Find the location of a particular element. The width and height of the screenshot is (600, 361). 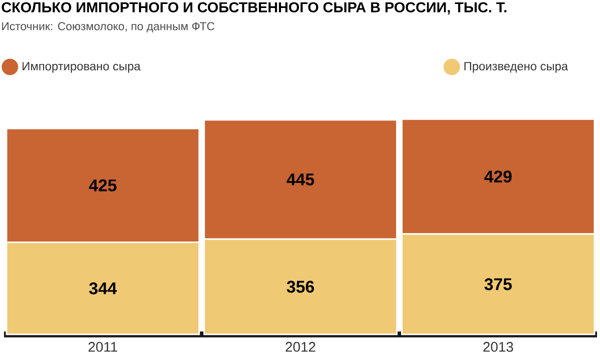

data-label: 429 is located at coordinates (498, 176).